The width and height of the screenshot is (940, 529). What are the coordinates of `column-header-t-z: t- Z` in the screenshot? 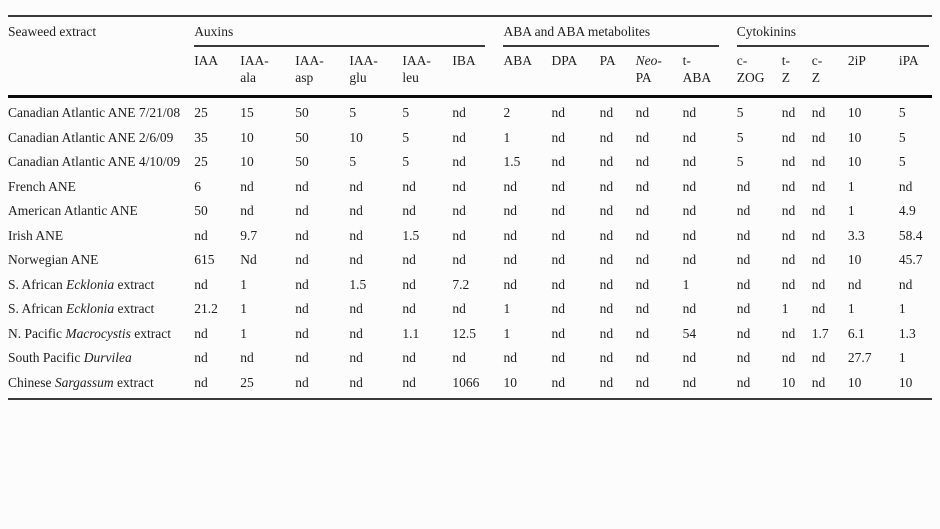 It's located at (796, 72).